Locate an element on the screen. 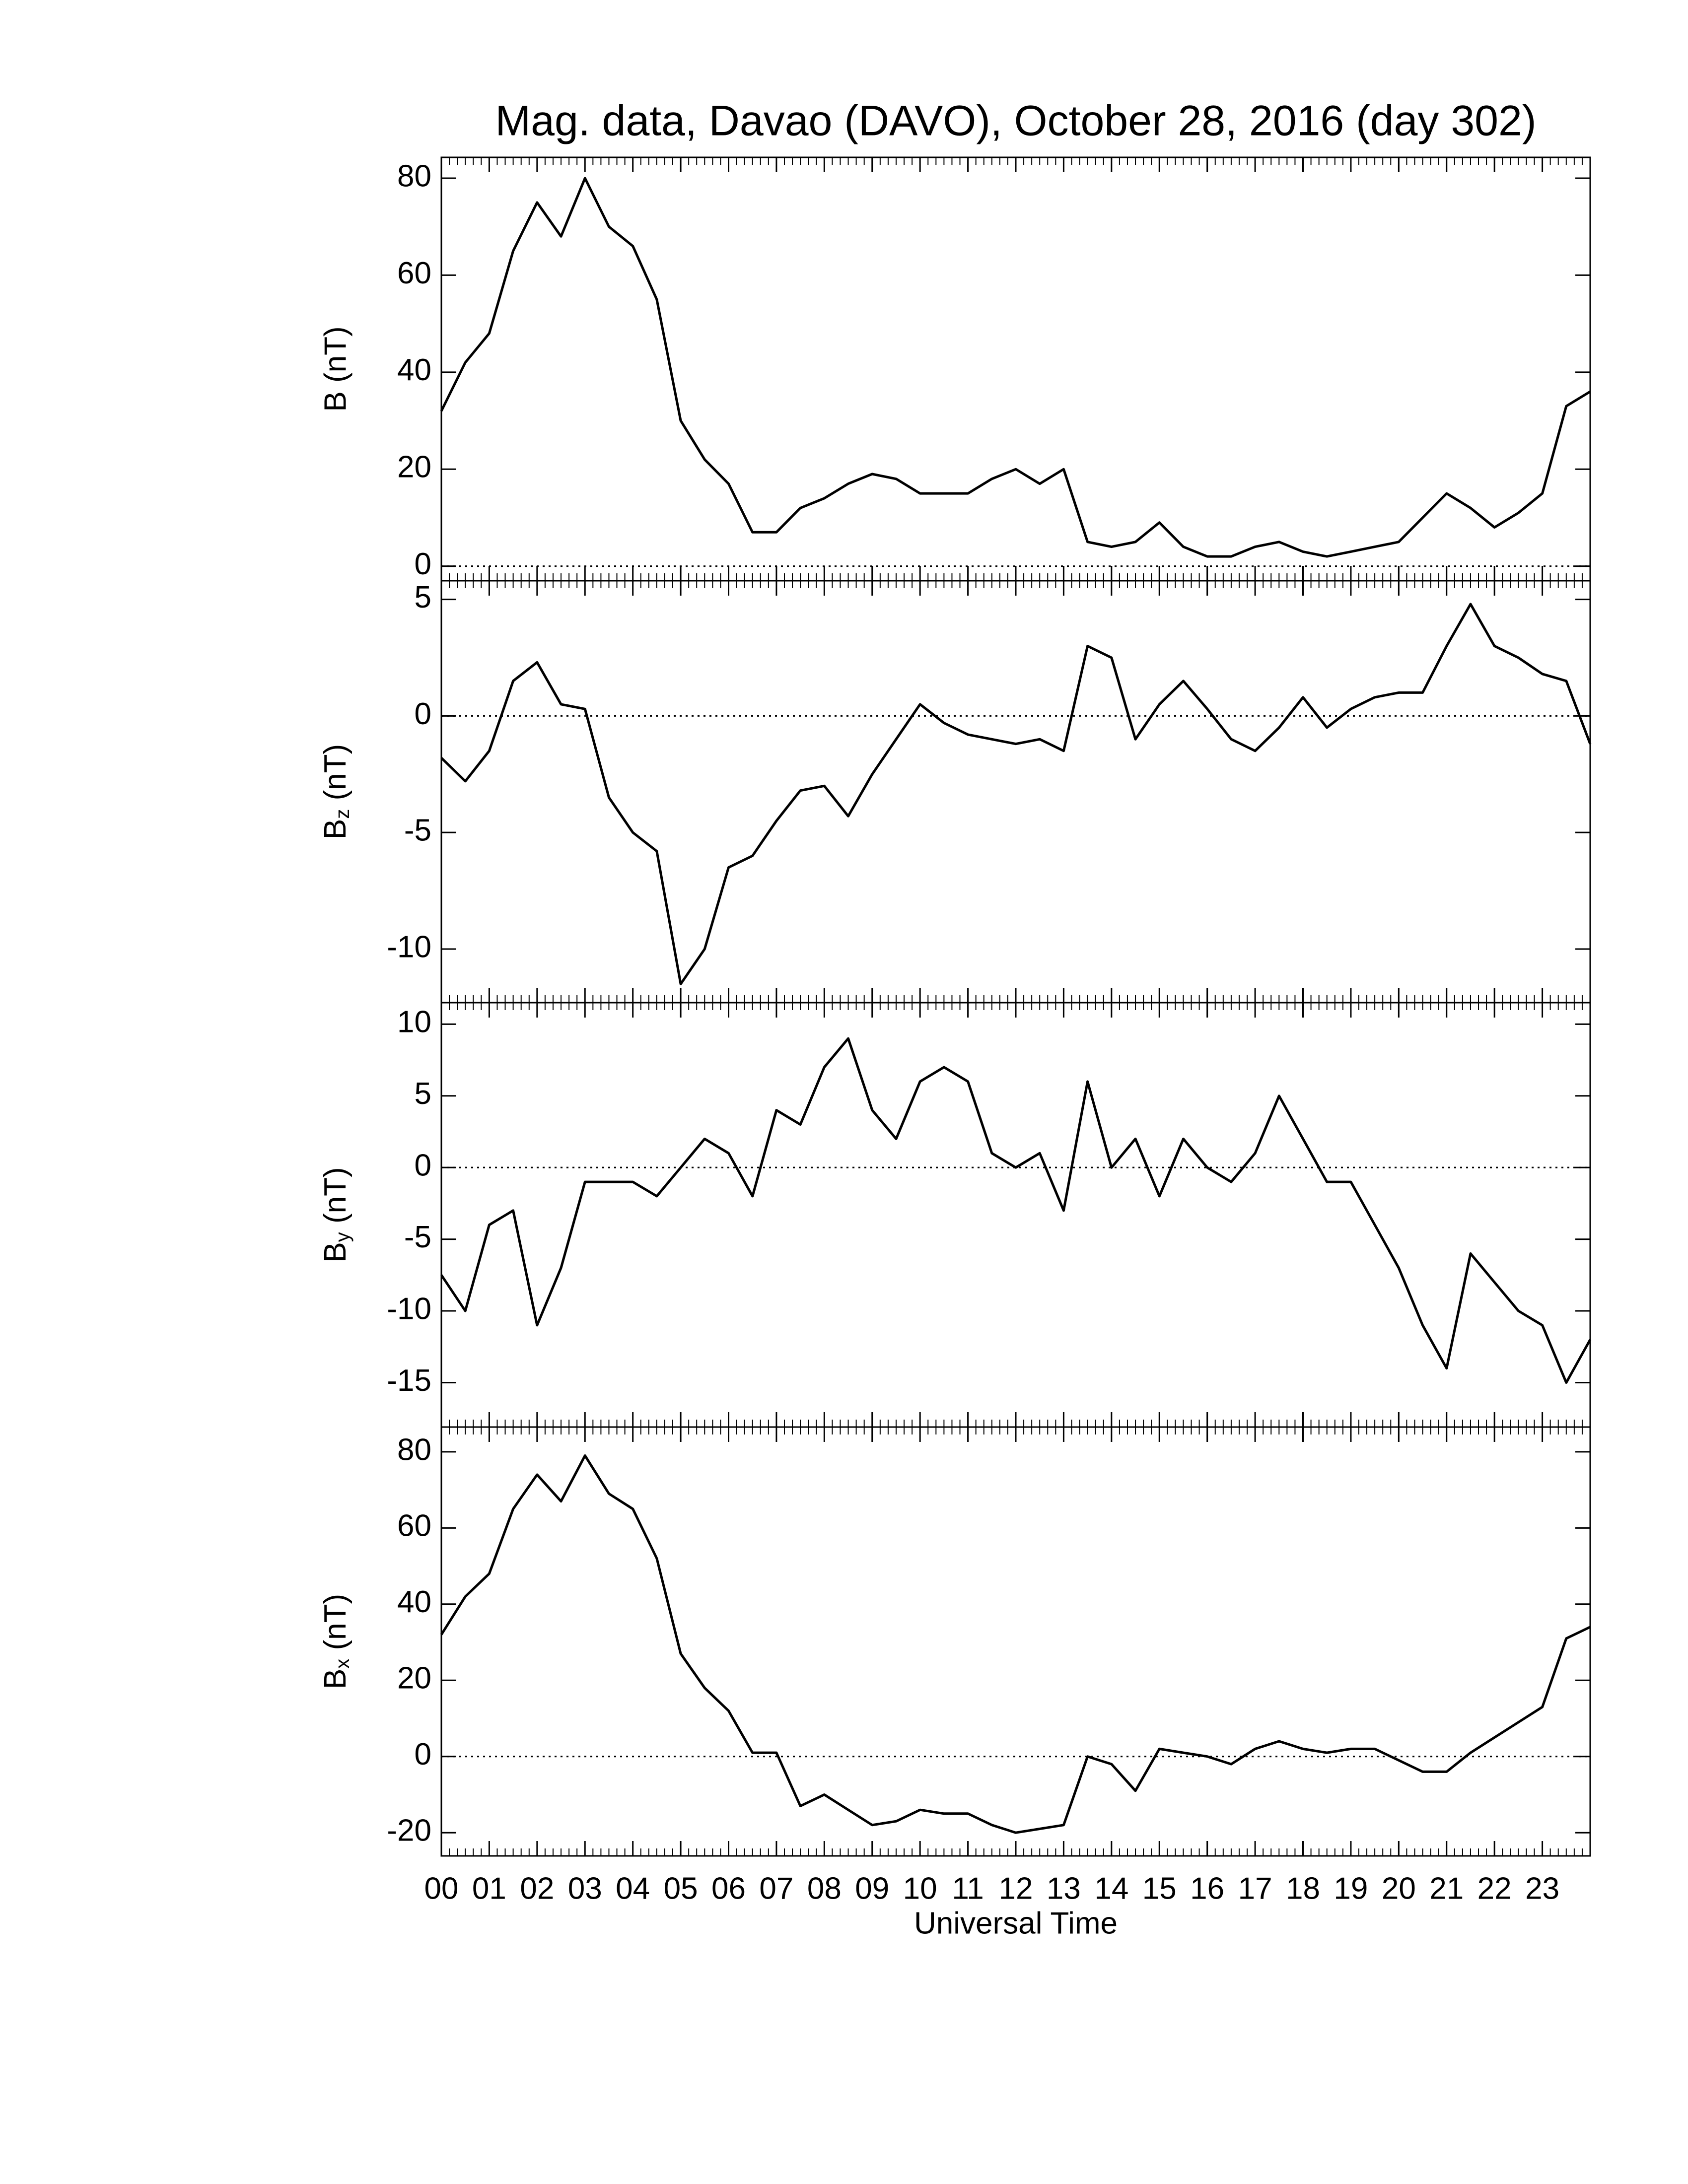 Image resolution: width=1688 pixels, height=2184 pixels. x-tick-label: 10 is located at coordinates (920, 1888).